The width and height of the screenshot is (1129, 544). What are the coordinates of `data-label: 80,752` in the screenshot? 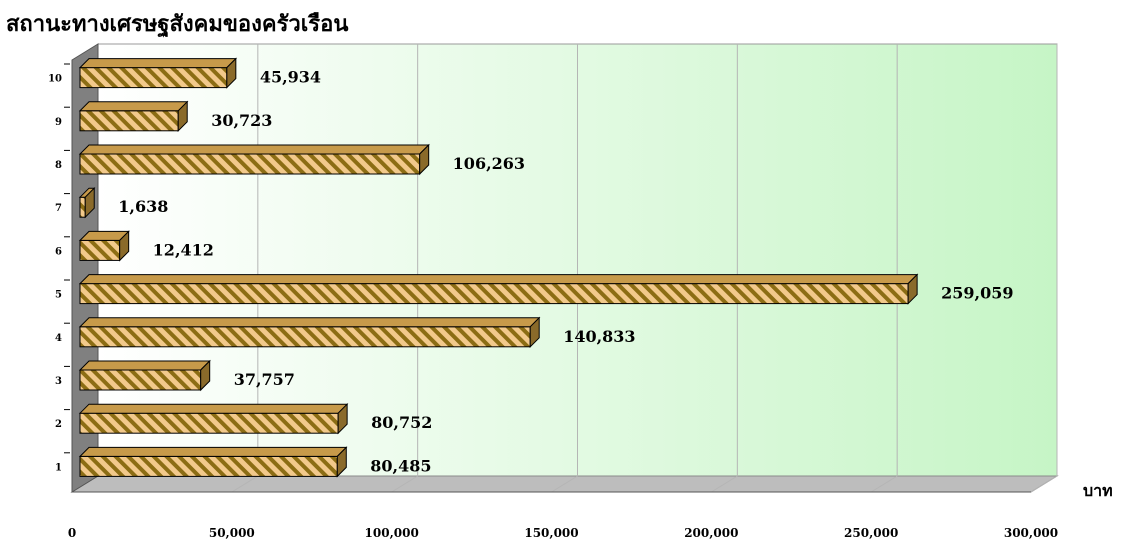 It's located at (401, 422).